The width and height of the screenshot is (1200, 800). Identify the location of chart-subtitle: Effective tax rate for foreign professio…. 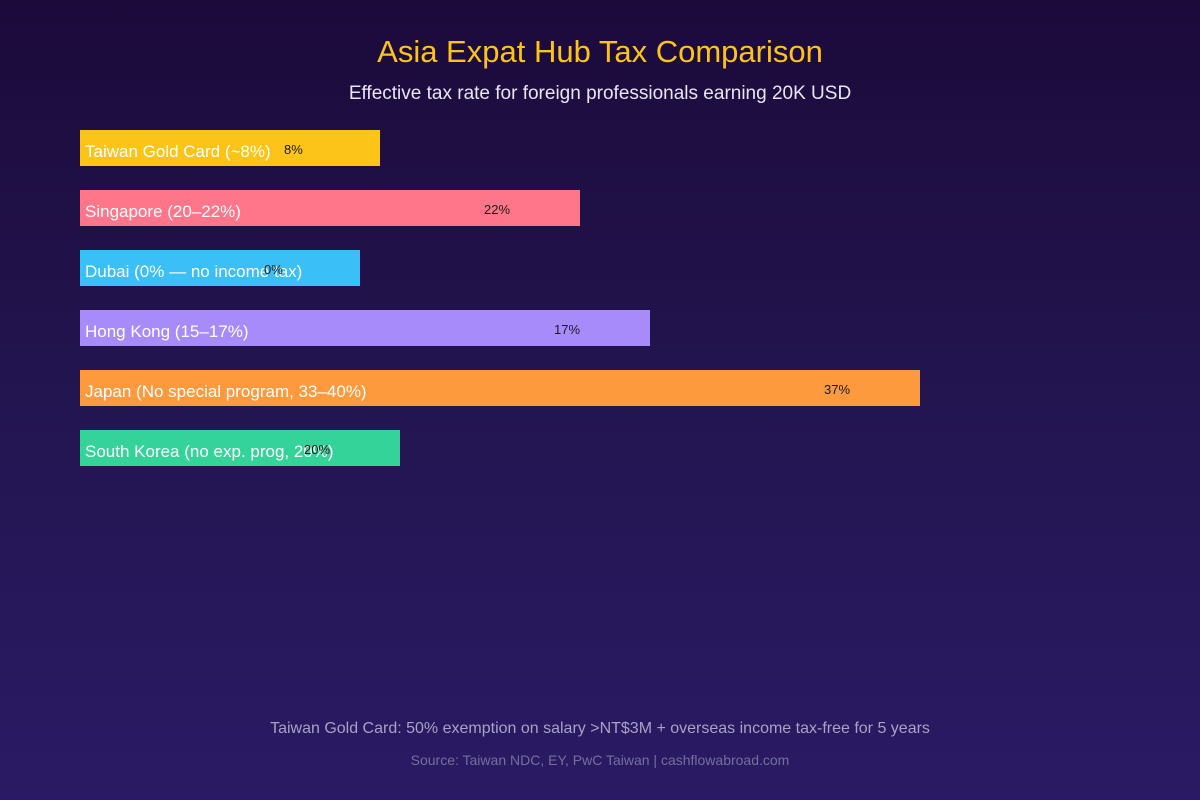
(600, 93).